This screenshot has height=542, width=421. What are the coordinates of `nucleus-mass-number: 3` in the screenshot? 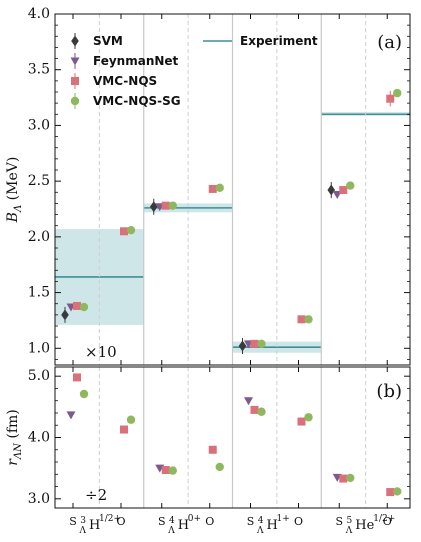 It's located at (83, 521).